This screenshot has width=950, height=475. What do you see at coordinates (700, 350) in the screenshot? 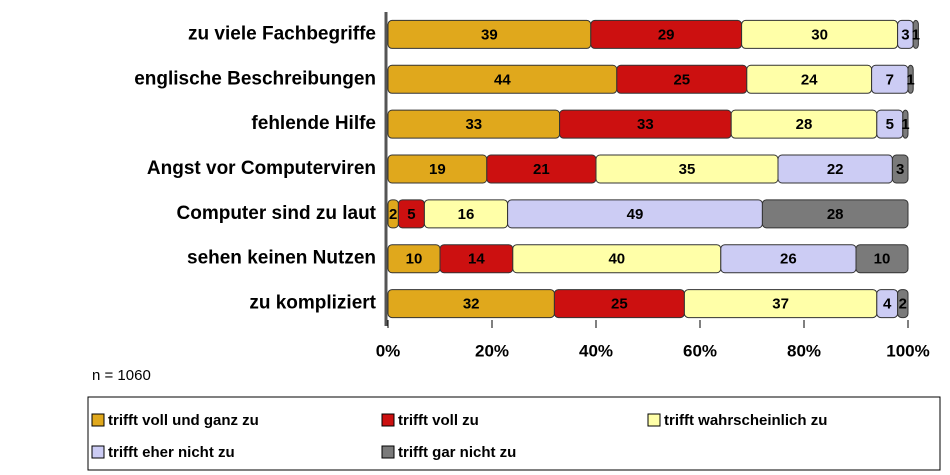
I see `x-tick-label: 60%` at bounding box center [700, 350].